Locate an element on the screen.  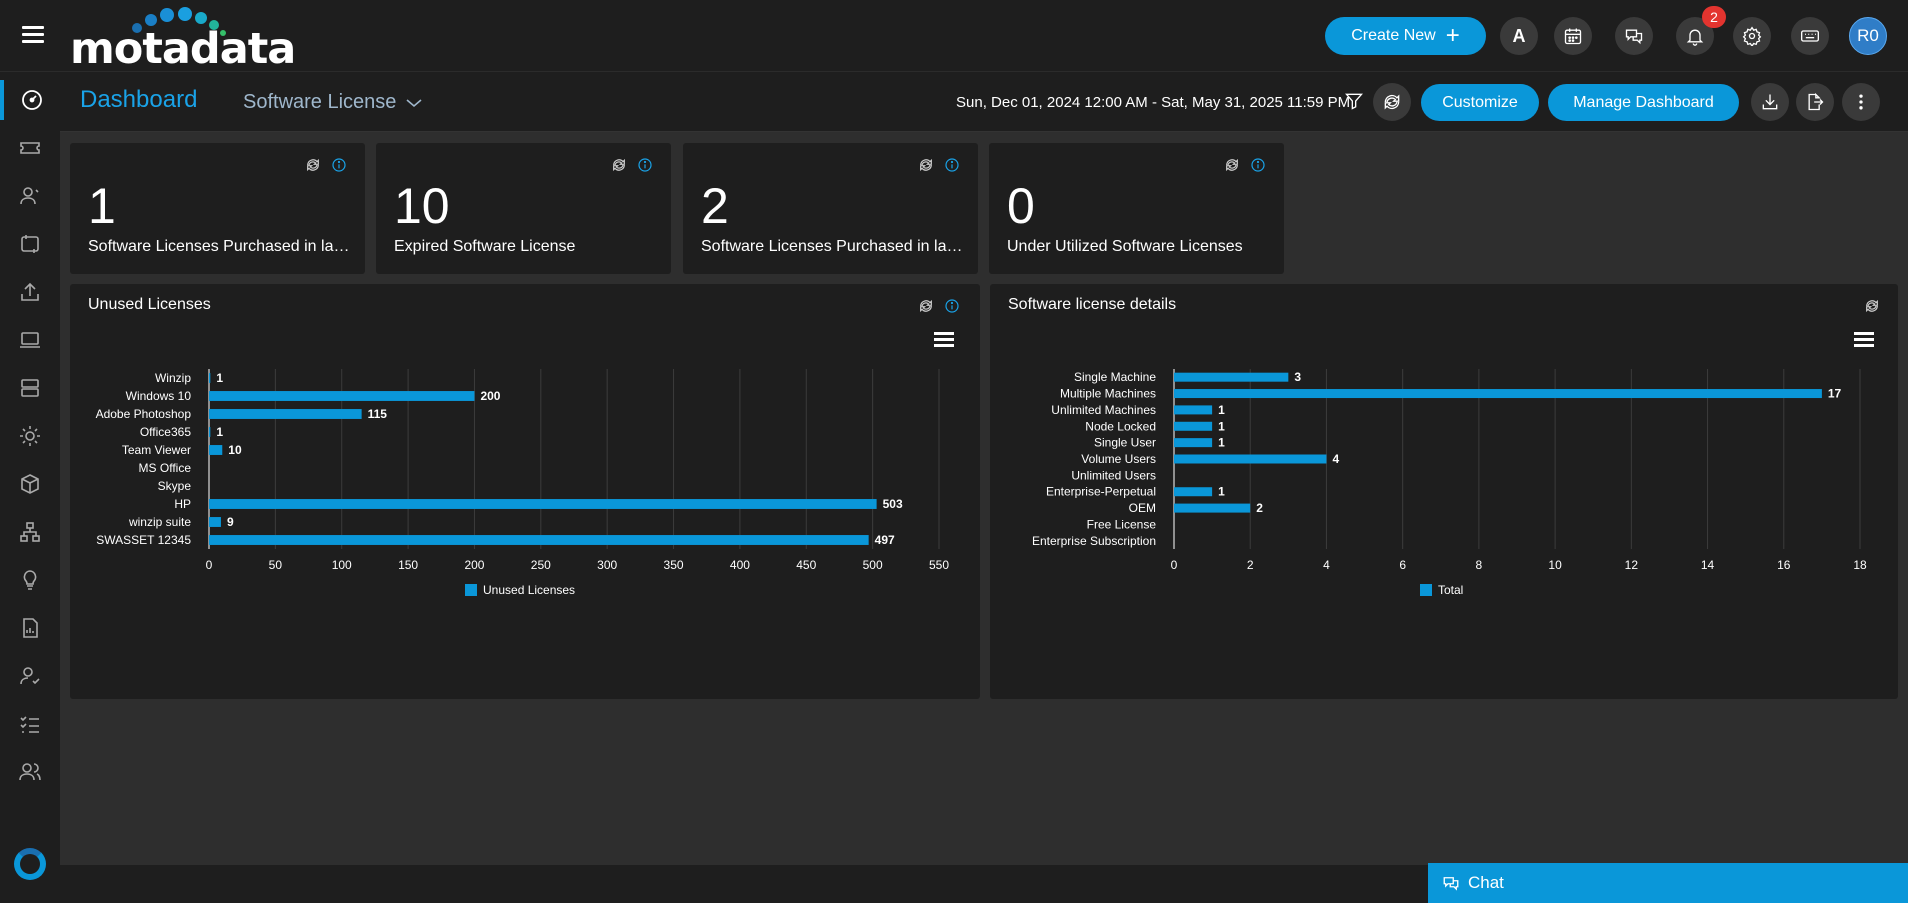
more-options-button is located at coordinates (1861, 102).